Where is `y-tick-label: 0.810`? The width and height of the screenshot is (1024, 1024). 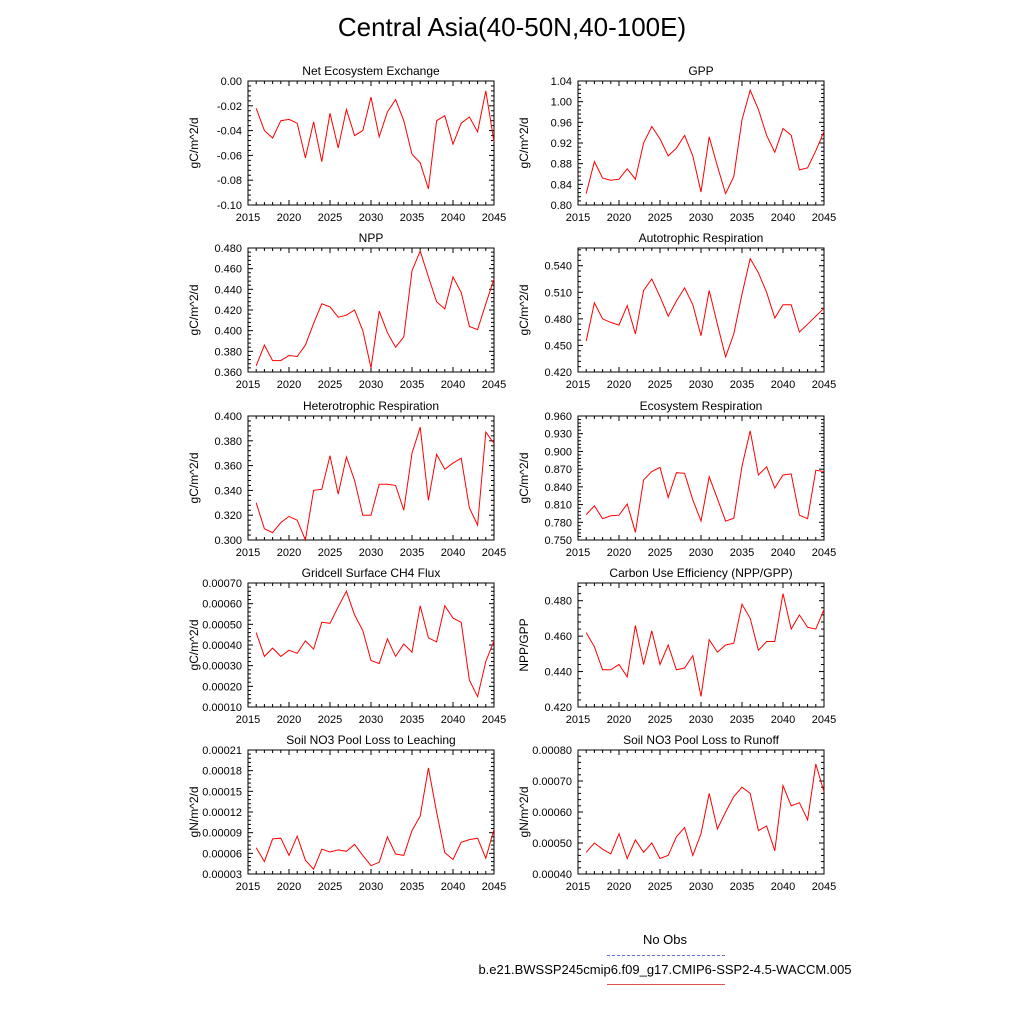 y-tick-label: 0.810 is located at coordinates (558, 506).